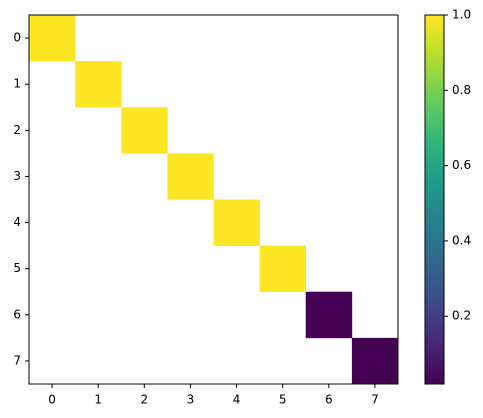 Image resolution: width=483 pixels, height=418 pixels. What do you see at coordinates (283, 400) in the screenshot?
I see `x-tick-label: 5` at bounding box center [283, 400].